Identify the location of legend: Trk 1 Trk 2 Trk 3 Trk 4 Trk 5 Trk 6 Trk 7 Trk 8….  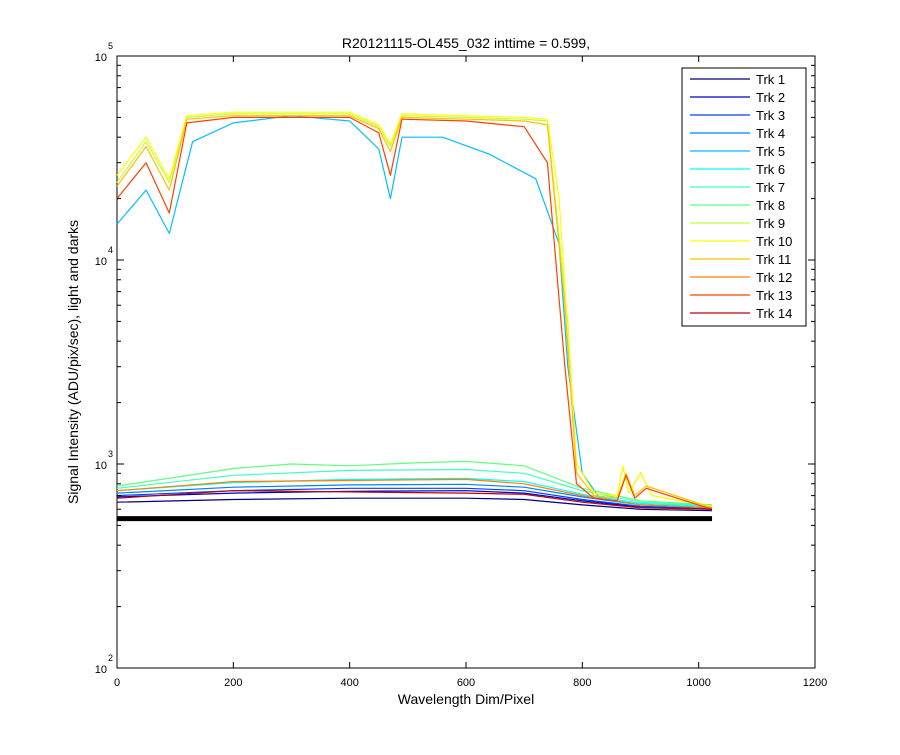
(744, 197).